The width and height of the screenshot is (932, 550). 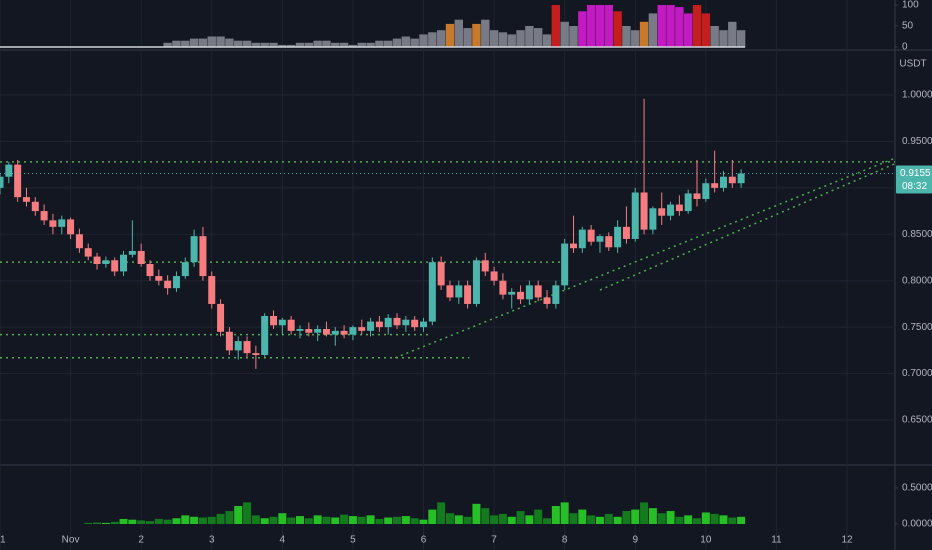 I want to click on x-tick-label: 7, so click(x=494, y=540).